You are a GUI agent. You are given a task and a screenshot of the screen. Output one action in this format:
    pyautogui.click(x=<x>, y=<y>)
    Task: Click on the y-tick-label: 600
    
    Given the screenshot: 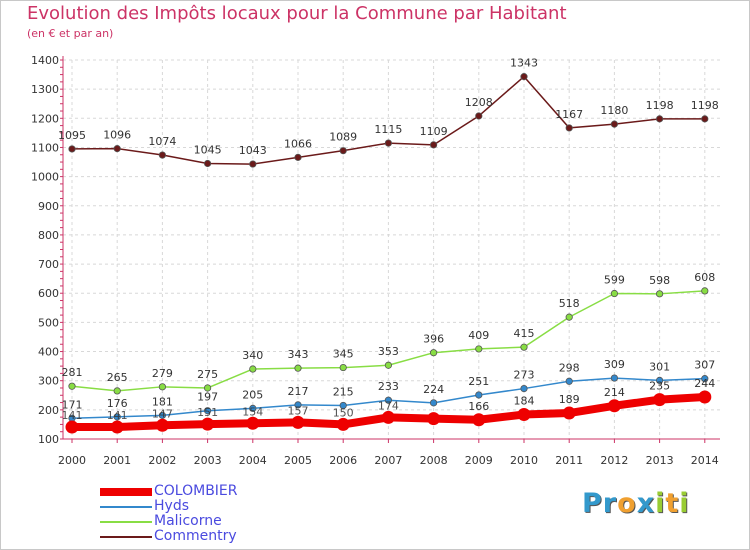 What is the action you would take?
    pyautogui.click(x=48, y=293)
    